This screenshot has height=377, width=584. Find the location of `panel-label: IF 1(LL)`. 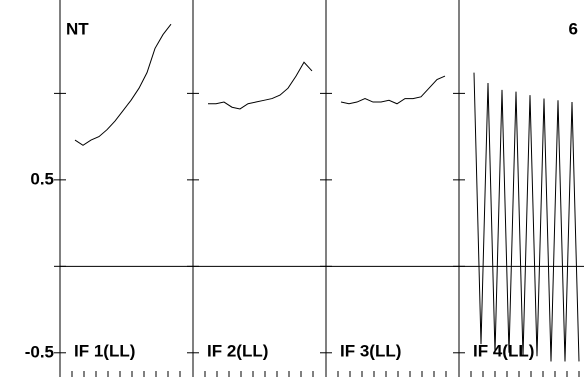

panel-label: IF 1(LL) is located at coordinates (104, 350).